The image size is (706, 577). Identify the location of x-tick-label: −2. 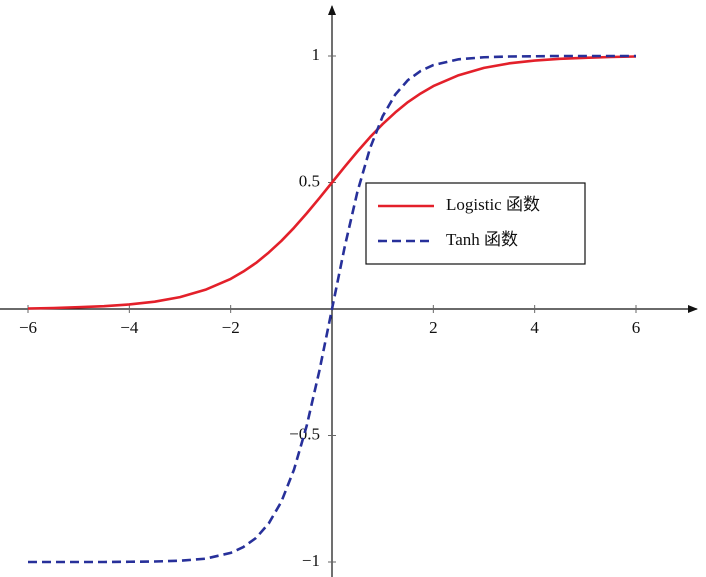
(231, 327).